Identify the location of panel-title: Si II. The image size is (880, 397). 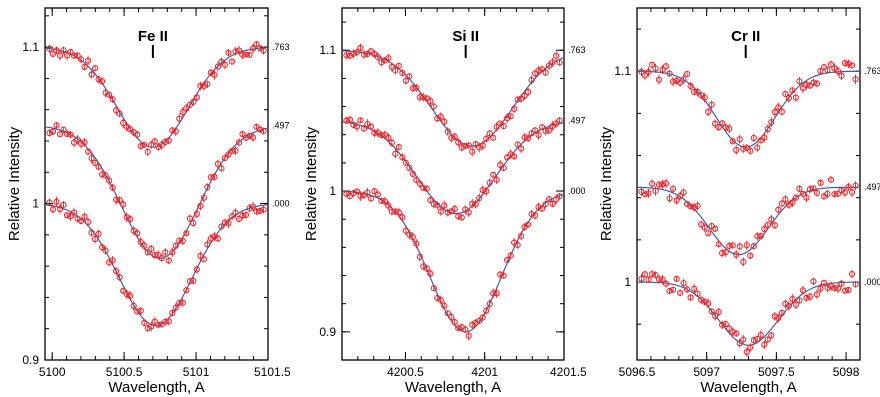
(465, 36).